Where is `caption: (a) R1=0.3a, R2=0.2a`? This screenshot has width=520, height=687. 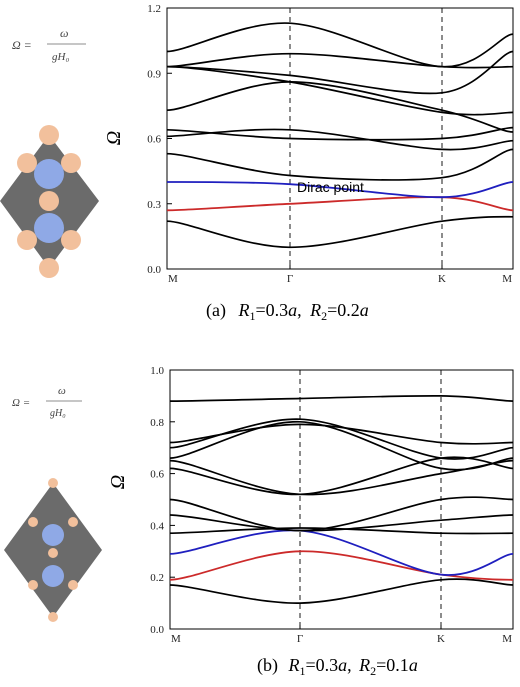
caption: (a) R1=0.3a, R2=0.2a is located at coordinates (287, 311).